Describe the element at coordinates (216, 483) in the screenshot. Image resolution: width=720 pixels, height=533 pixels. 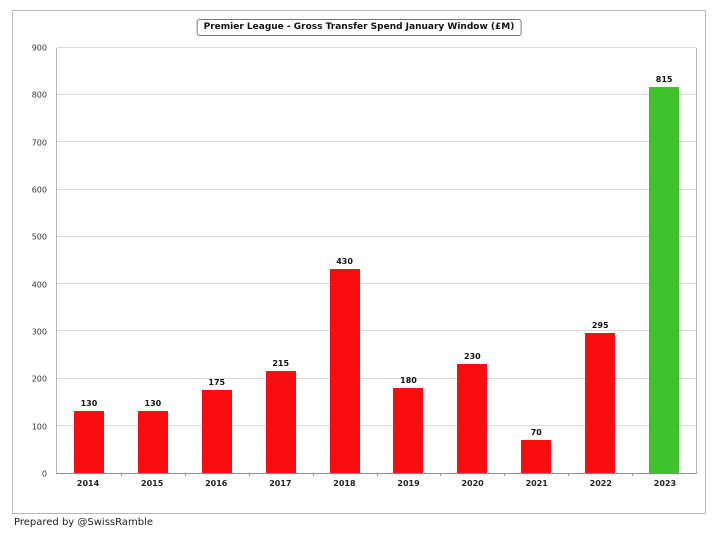
I see `x-axis-label-2016: 2016` at that location.